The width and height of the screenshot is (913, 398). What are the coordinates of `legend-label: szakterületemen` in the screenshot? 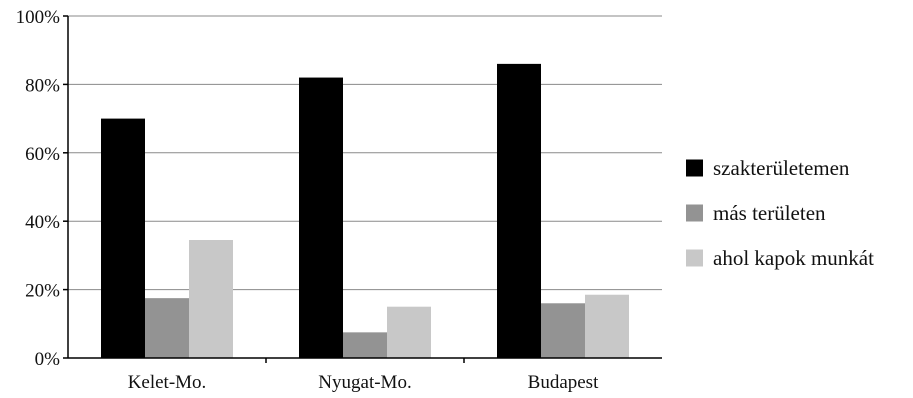 It's located at (781, 168).